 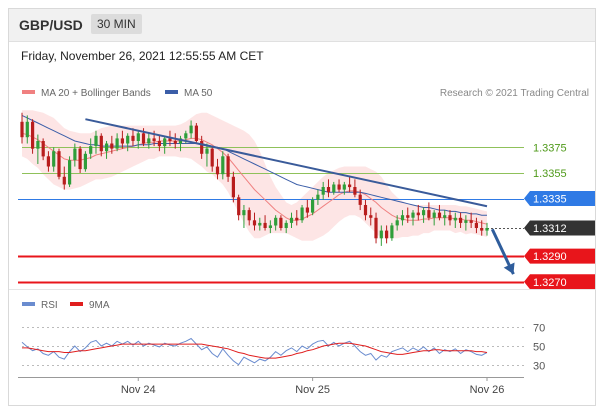 I want to click on rsi-line, so click(x=254, y=351).